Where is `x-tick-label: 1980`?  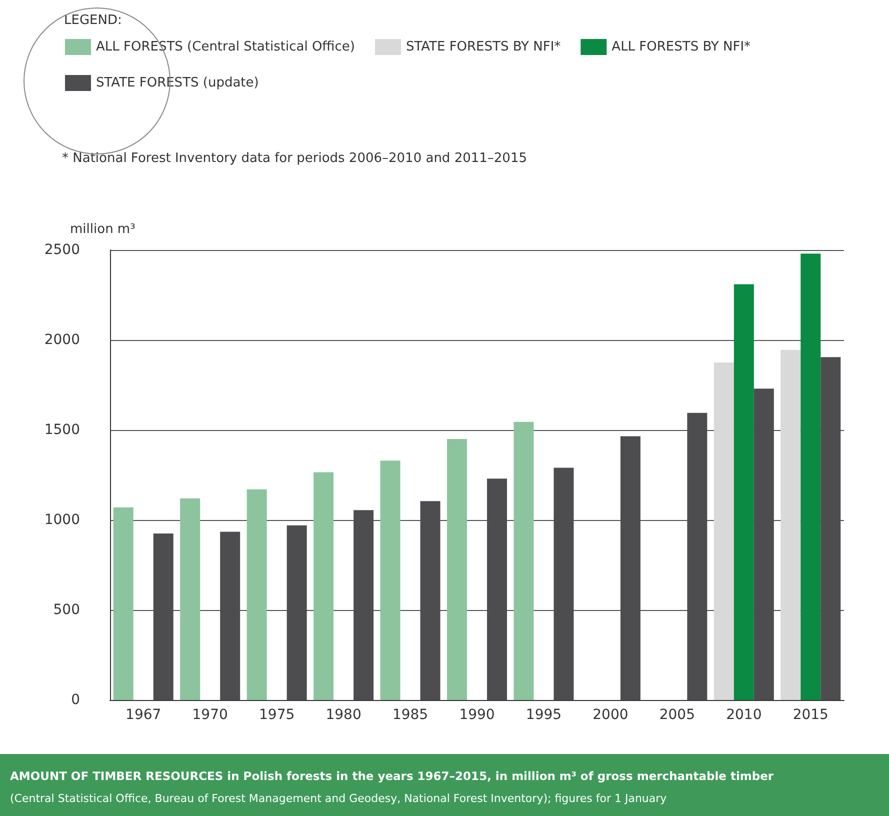
x-tick-label: 1980 is located at coordinates (344, 715).